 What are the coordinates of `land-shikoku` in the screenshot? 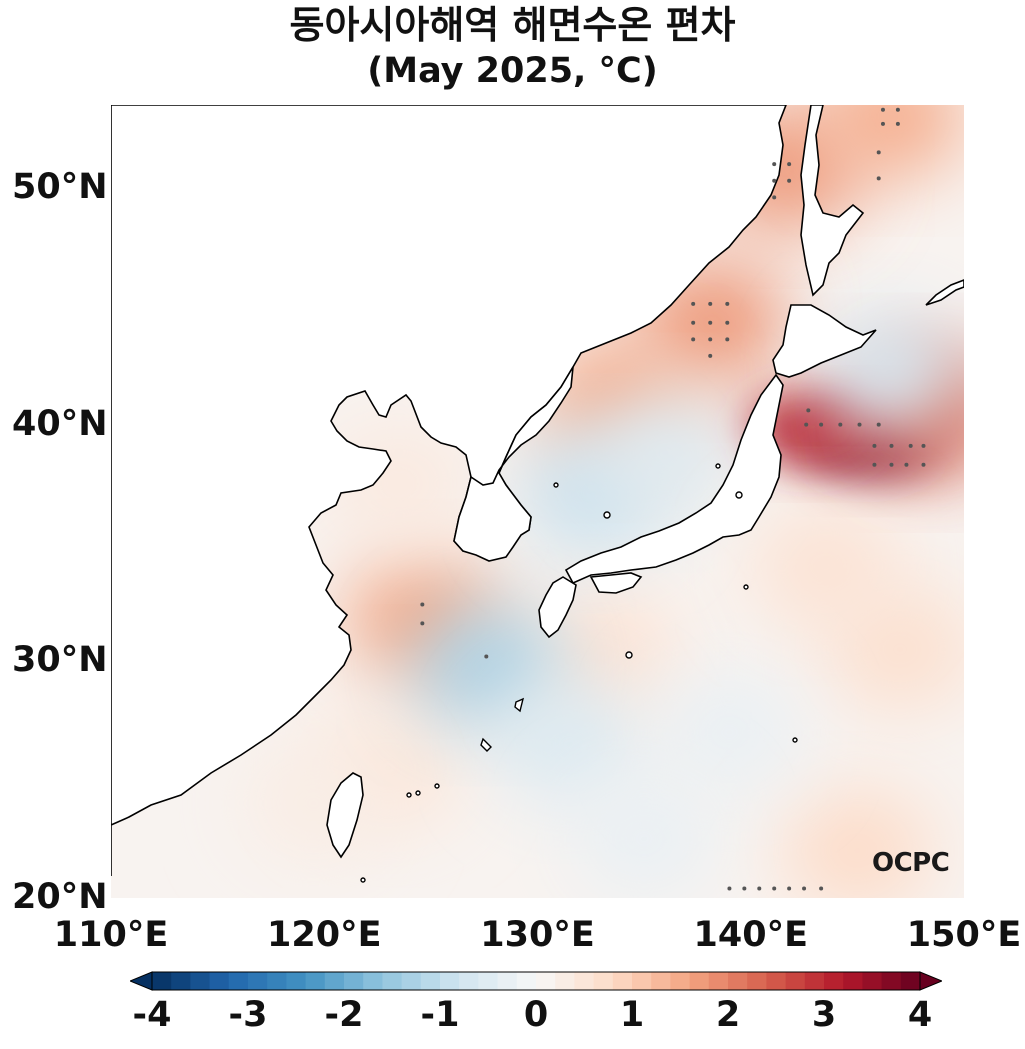 It's located at (616, 583).